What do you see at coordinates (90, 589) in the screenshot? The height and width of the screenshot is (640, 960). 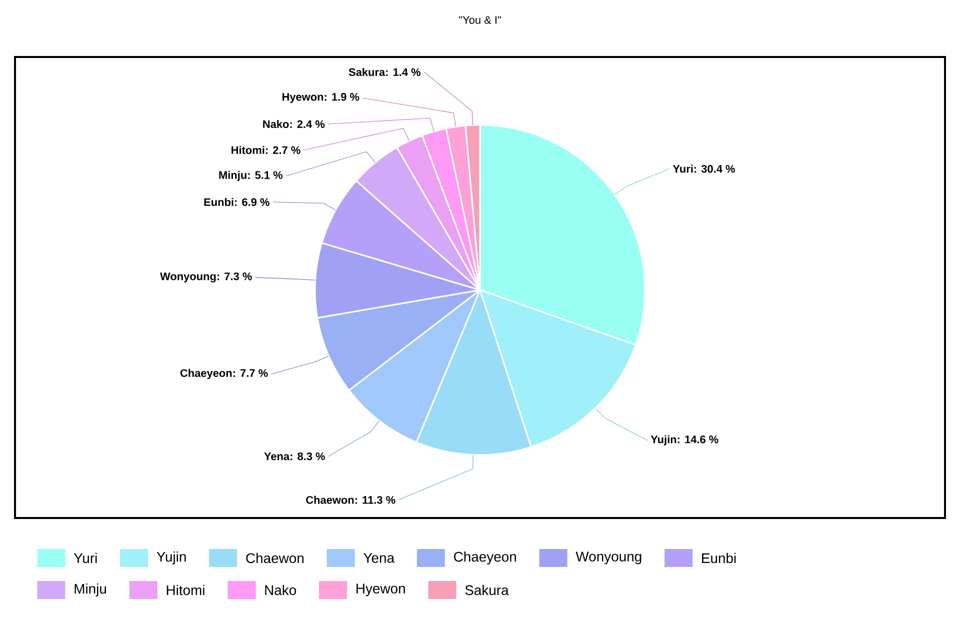 I see `legend-label: Minju` at bounding box center [90, 589].